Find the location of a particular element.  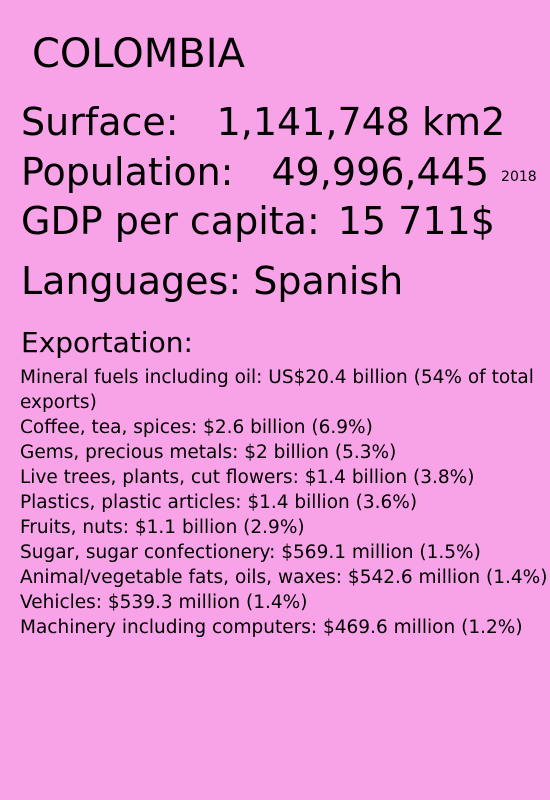

languages-row: Languages: Spanish is located at coordinates (212, 281).